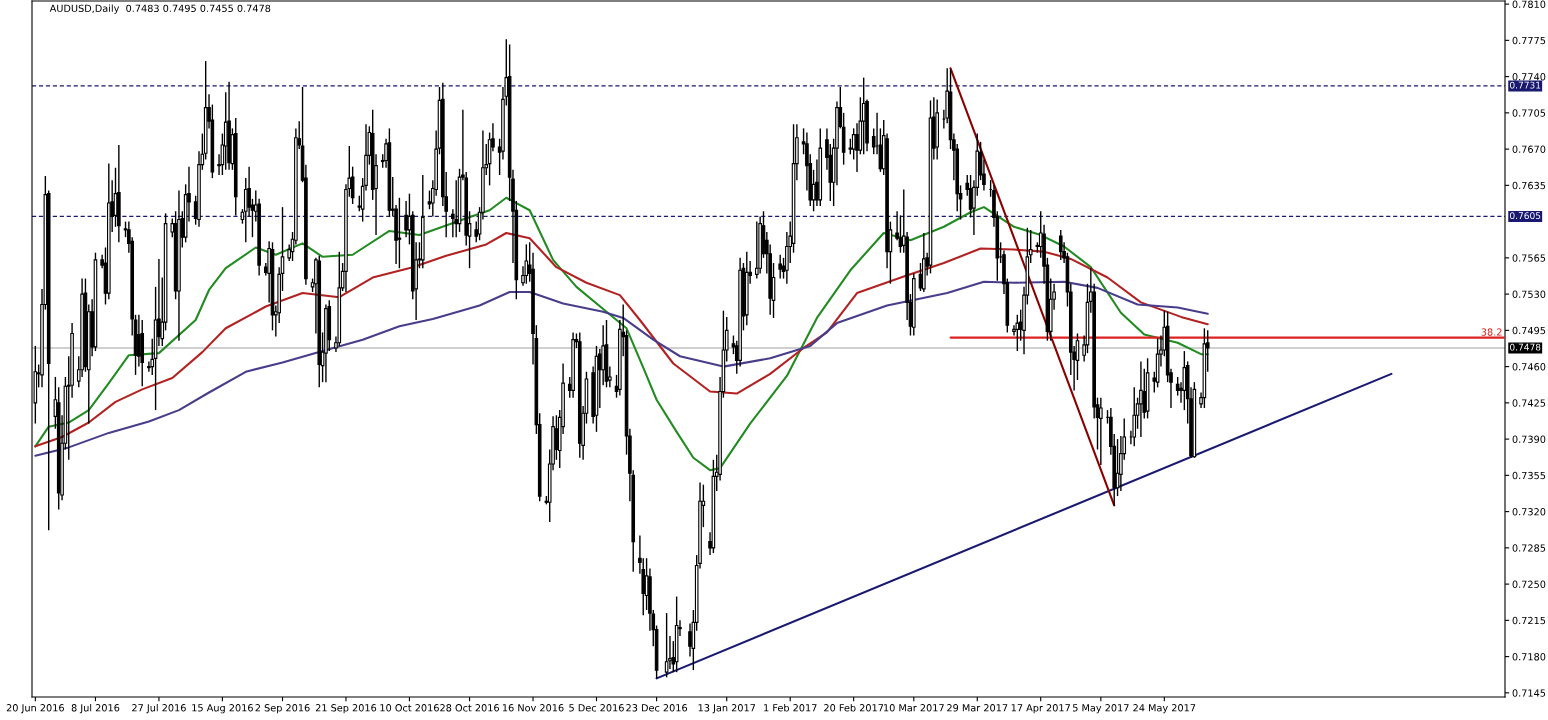 This screenshot has width=1548, height=720. What do you see at coordinates (533, 708) in the screenshot?
I see `x-tick-label: 16 Nov 2016` at bounding box center [533, 708].